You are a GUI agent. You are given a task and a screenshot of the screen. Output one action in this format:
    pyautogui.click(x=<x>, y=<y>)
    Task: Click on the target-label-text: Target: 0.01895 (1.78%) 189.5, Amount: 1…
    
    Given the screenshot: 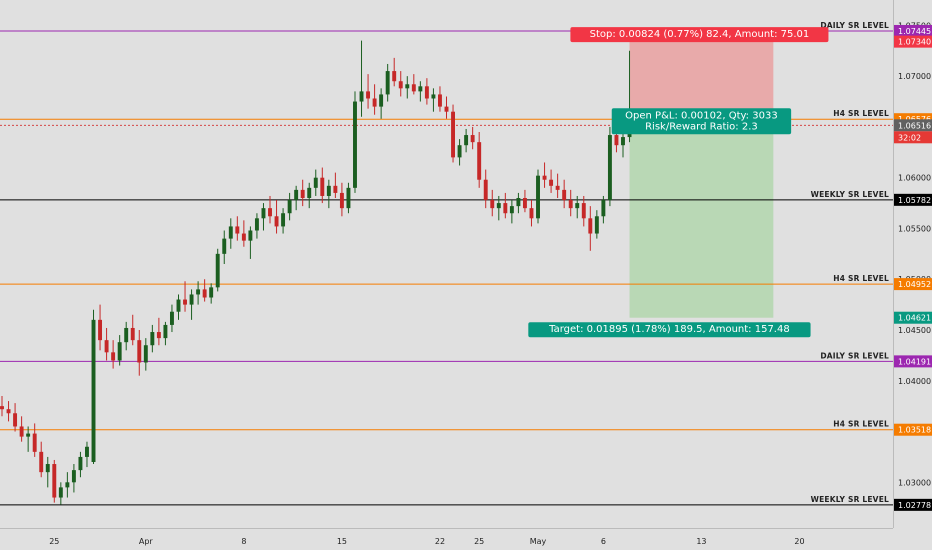 What is the action you would take?
    pyautogui.click(x=669, y=329)
    